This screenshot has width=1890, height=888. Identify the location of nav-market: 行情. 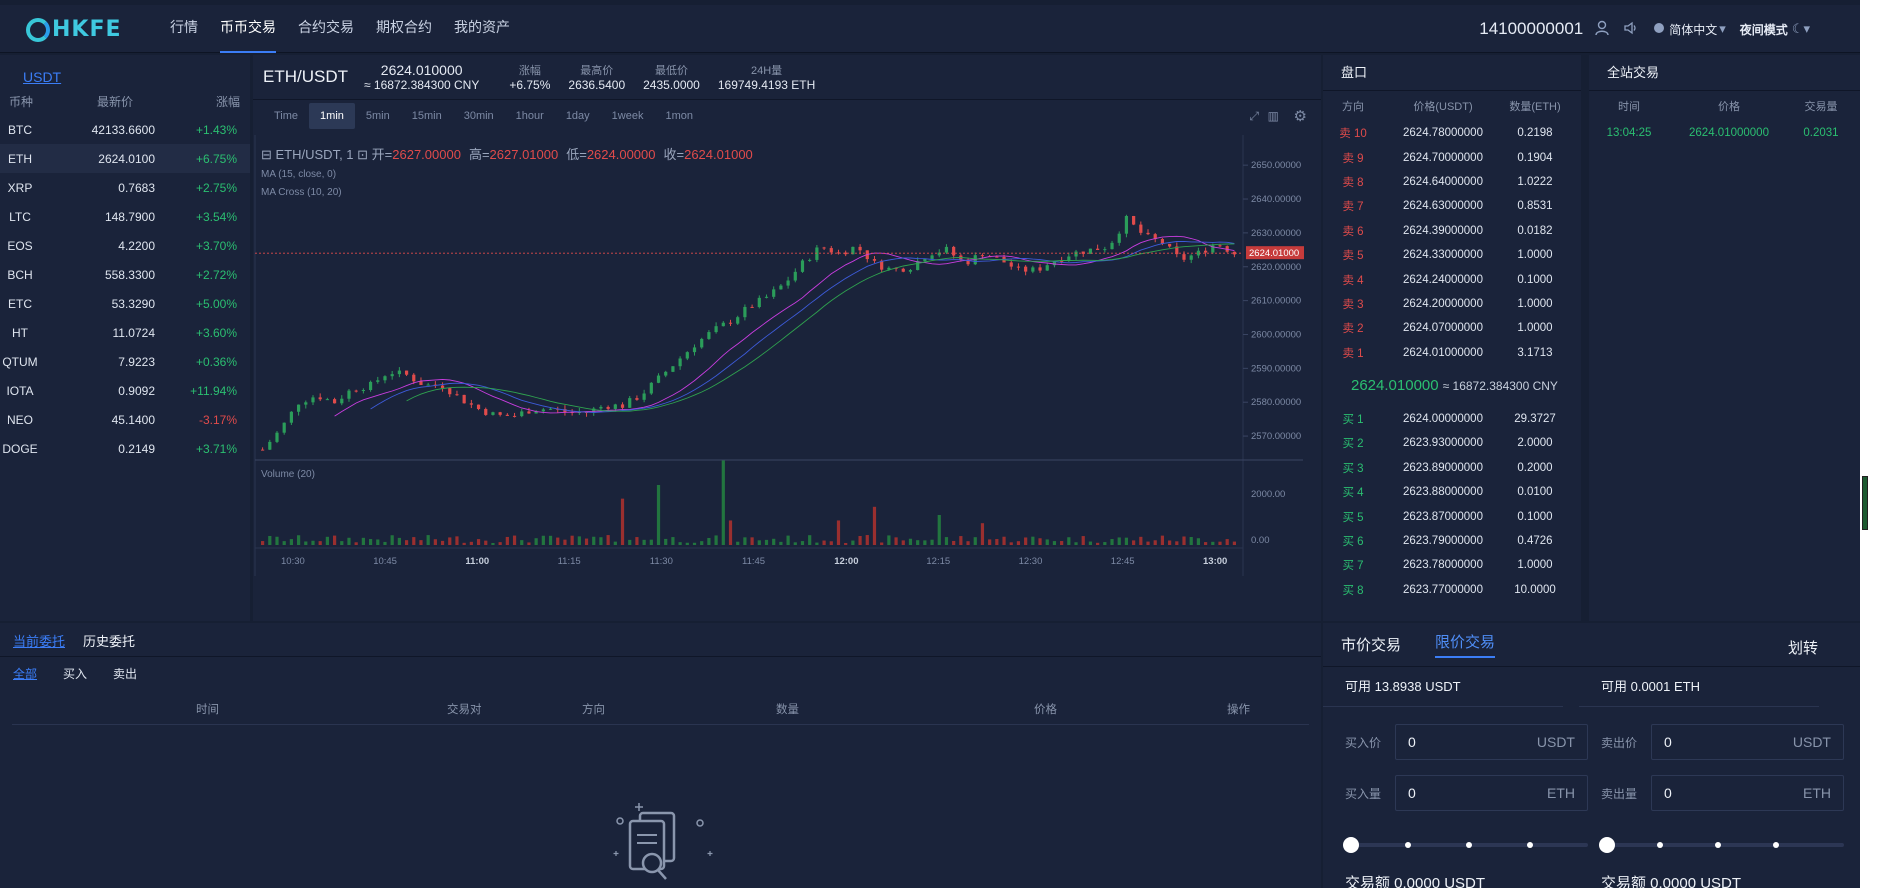
(184, 27).